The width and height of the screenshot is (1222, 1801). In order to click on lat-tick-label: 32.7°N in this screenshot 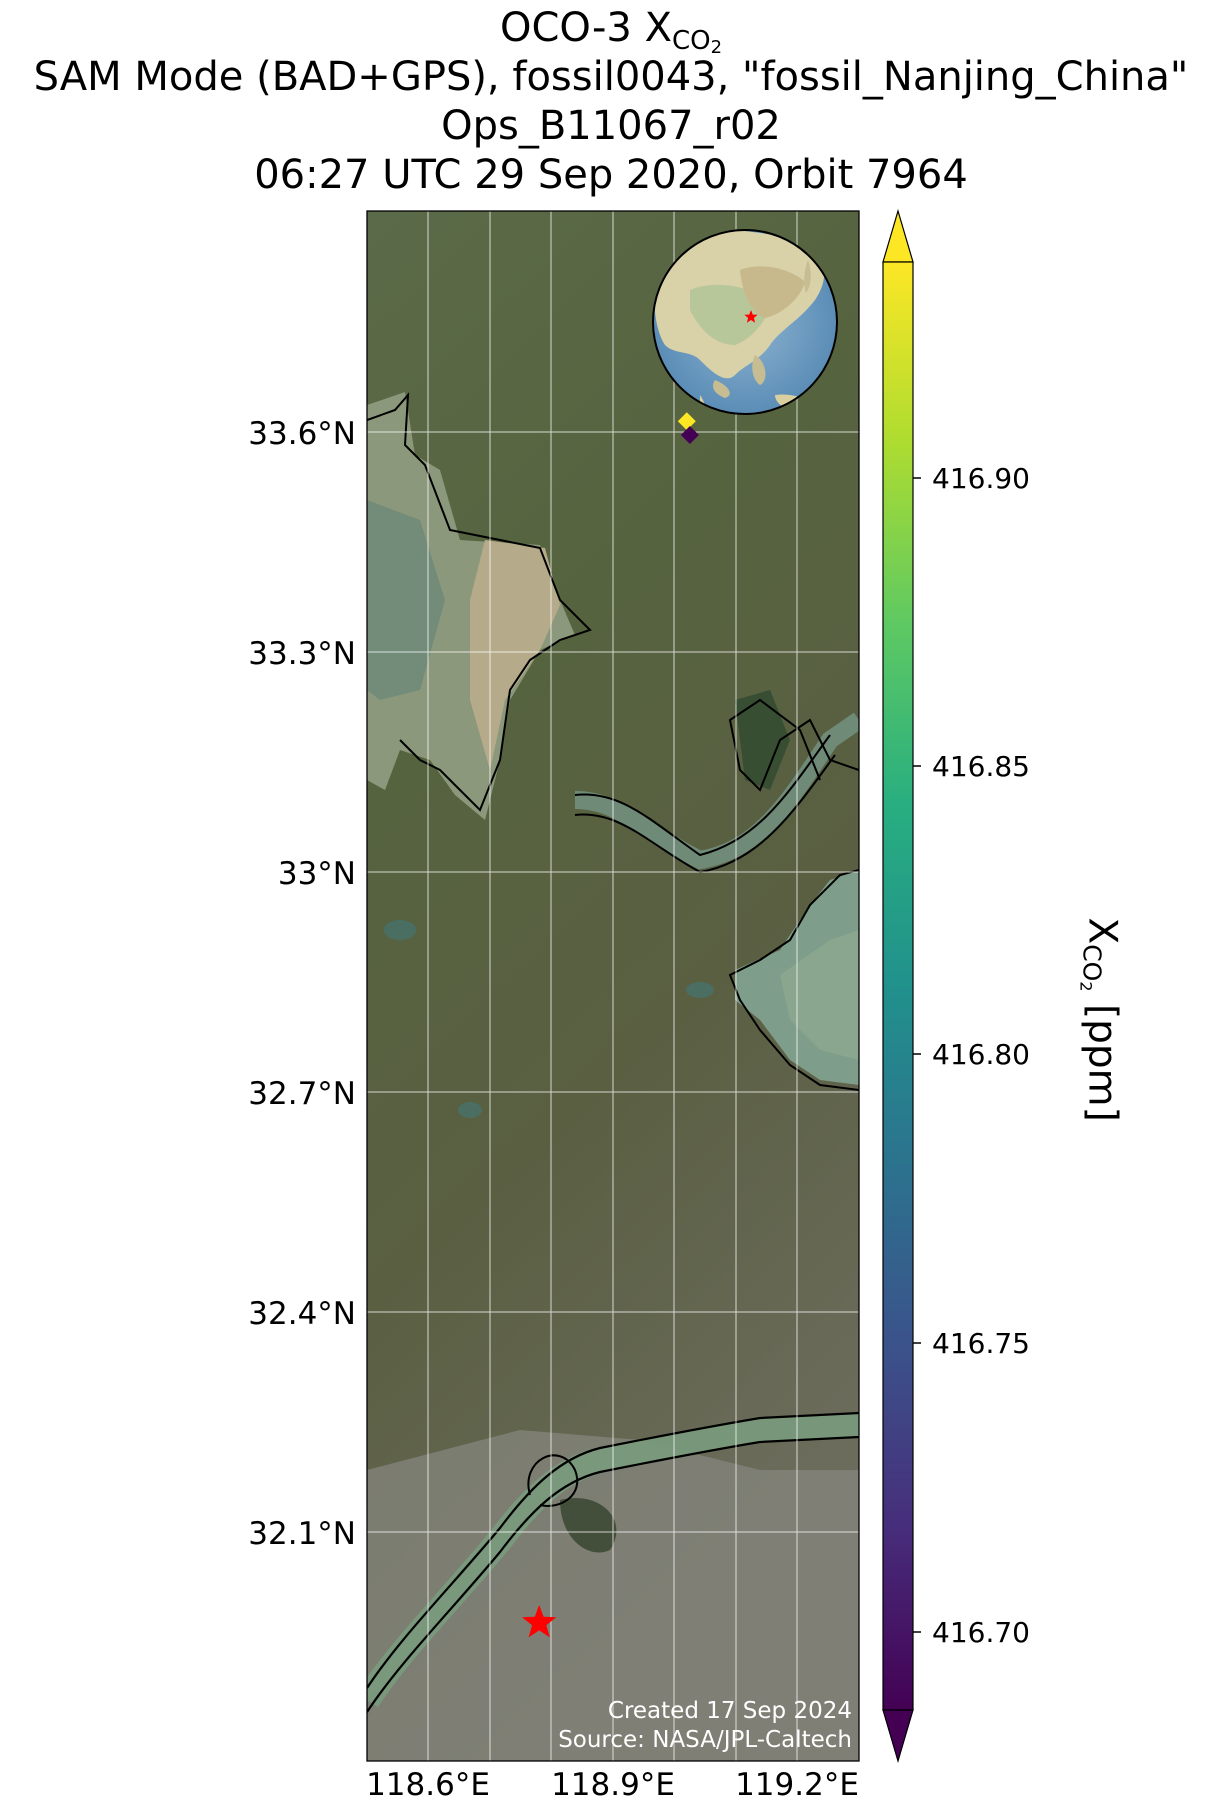, I will do `click(302, 1094)`.